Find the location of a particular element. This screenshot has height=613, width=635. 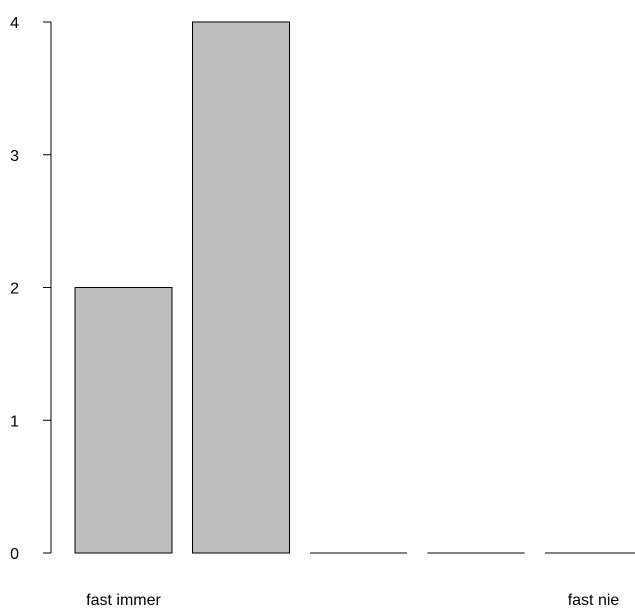

x-tick-label: fast nie is located at coordinates (594, 600).